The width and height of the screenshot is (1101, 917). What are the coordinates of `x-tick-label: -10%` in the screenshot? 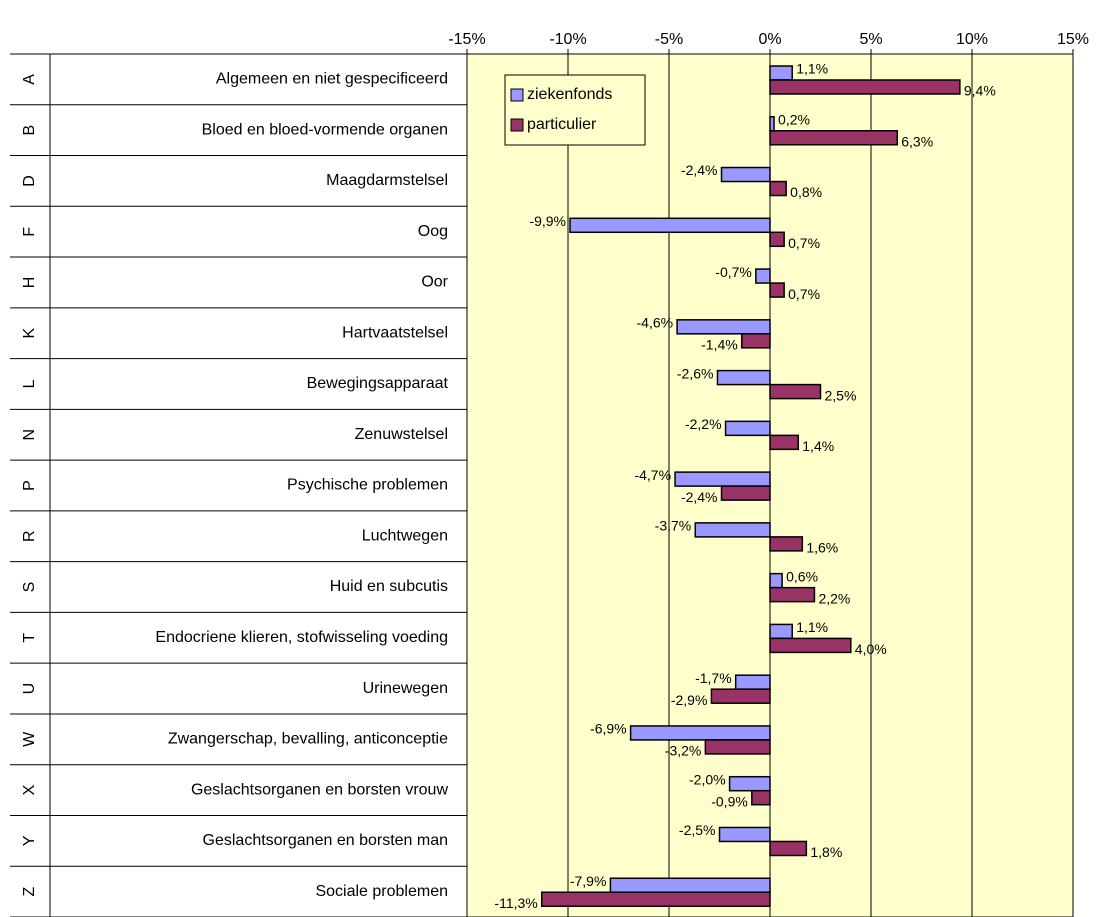 It's located at (567, 39).